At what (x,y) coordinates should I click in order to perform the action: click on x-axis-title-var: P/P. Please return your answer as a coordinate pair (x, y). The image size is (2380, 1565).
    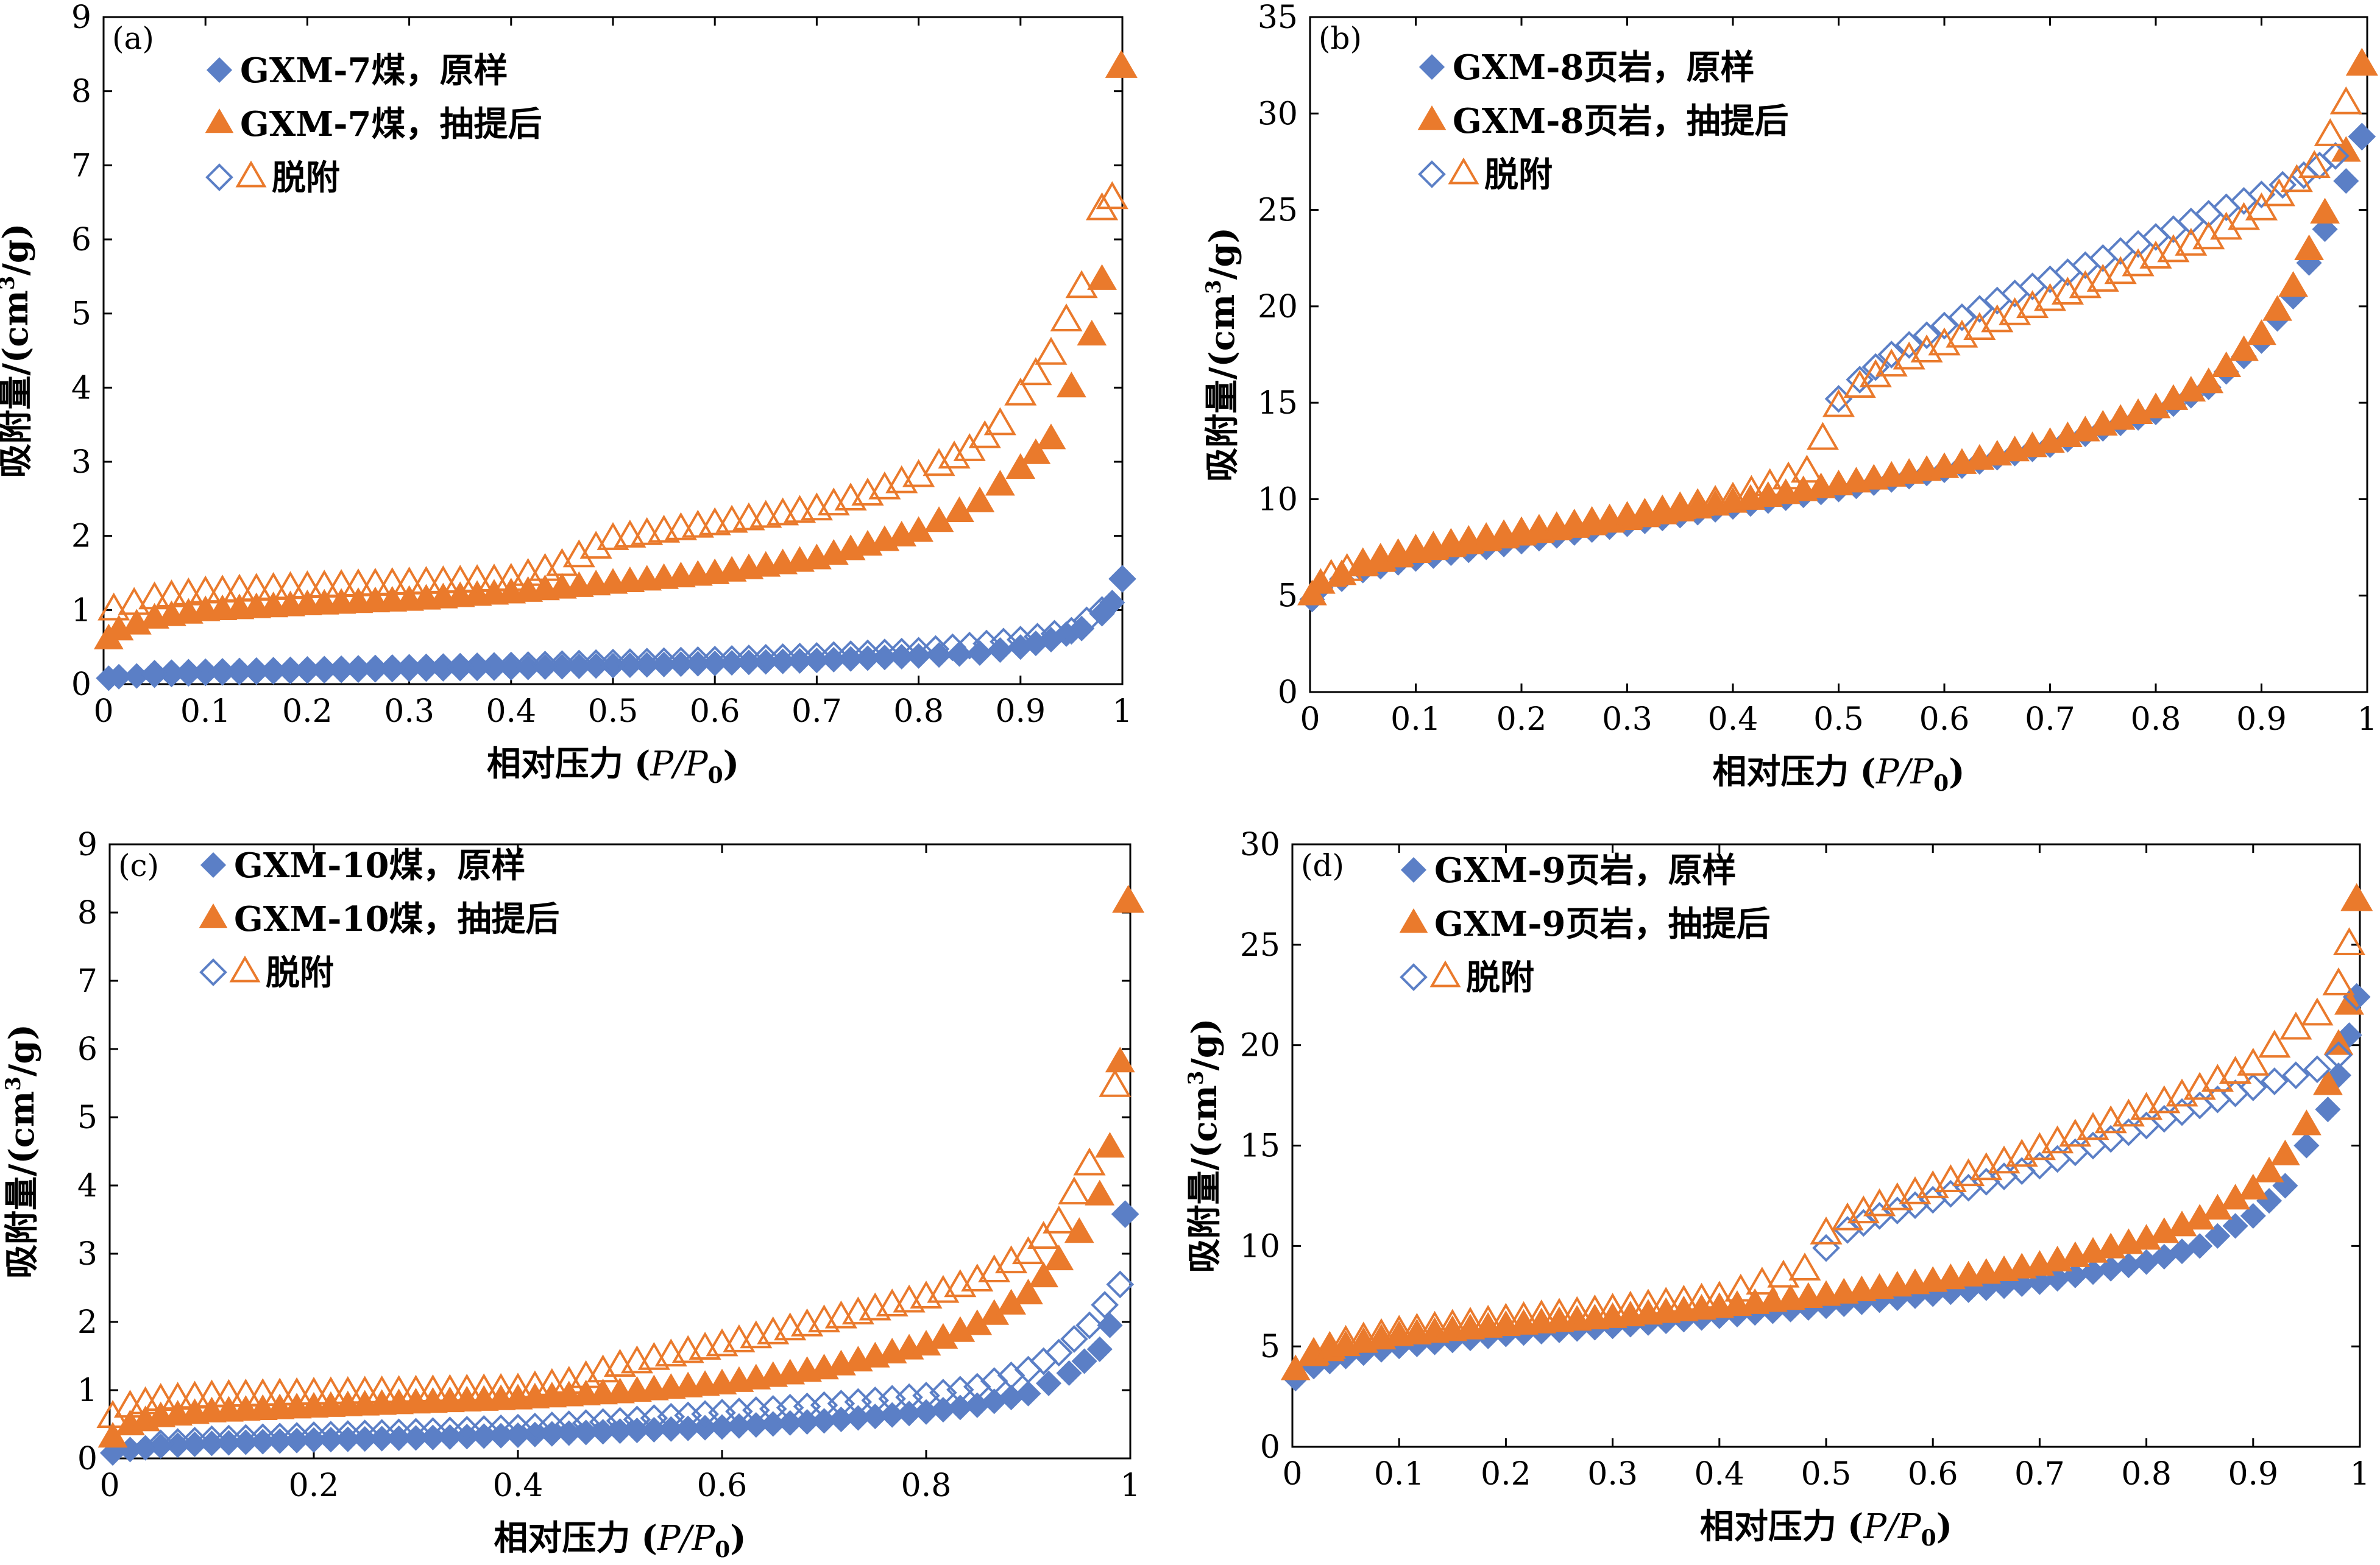
    Looking at the image, I should click on (686, 1538).